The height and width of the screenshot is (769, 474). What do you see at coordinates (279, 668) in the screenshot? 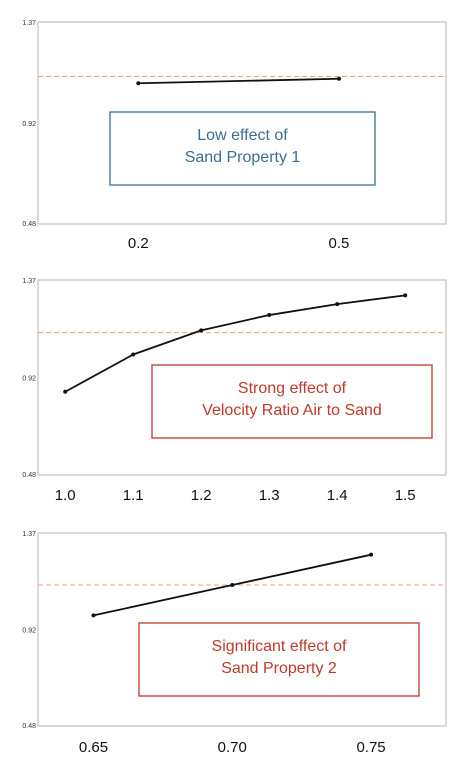
I see `annotation-text: Sand Property 2` at bounding box center [279, 668].